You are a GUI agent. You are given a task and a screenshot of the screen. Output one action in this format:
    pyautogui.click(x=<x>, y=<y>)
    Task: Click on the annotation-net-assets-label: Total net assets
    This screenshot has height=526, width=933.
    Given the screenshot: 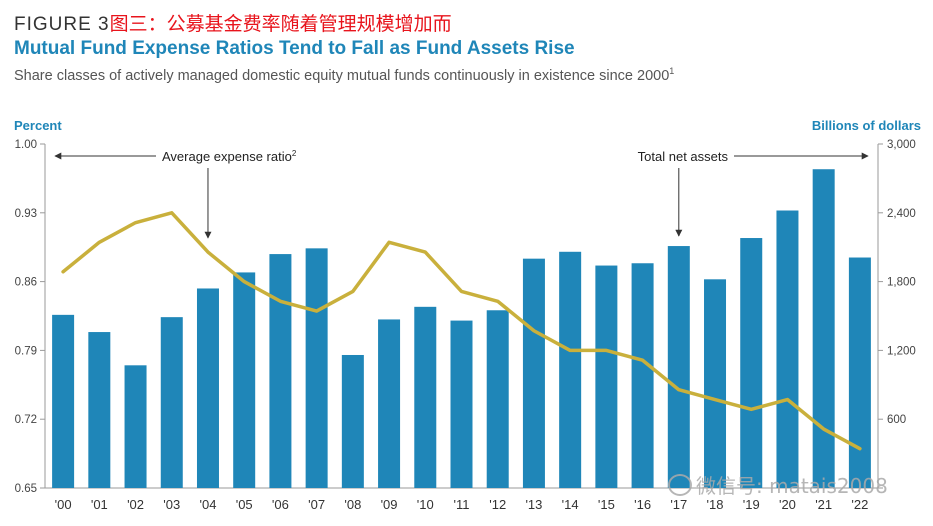 What is the action you would take?
    pyautogui.click(x=683, y=156)
    